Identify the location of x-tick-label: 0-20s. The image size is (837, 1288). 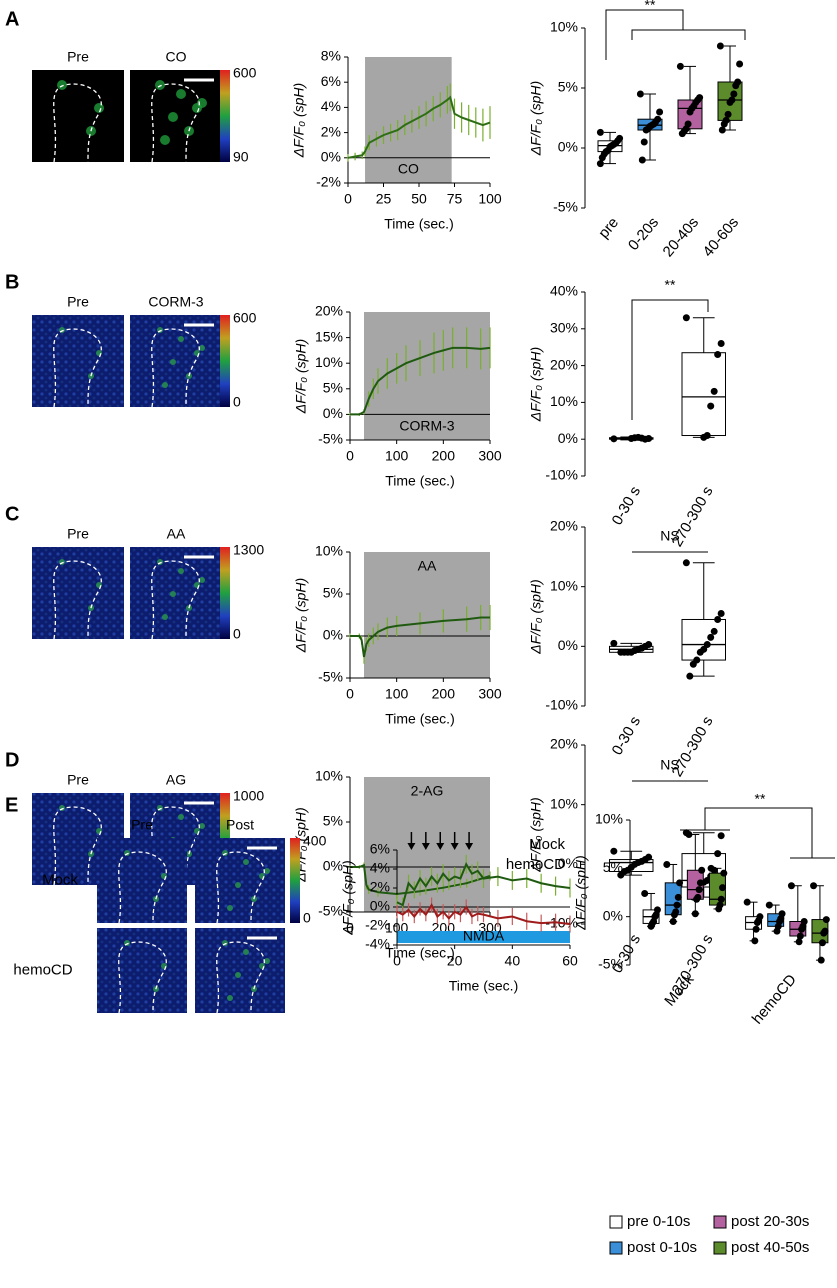
(643, 234).